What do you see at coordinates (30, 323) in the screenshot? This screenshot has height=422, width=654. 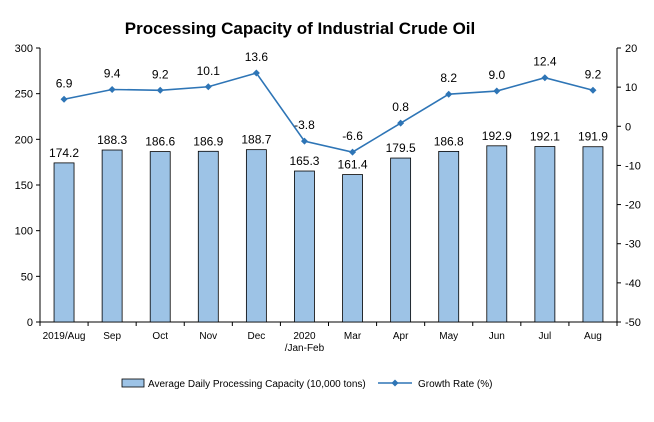 I see `y-left-tick-label: 0` at bounding box center [30, 323].